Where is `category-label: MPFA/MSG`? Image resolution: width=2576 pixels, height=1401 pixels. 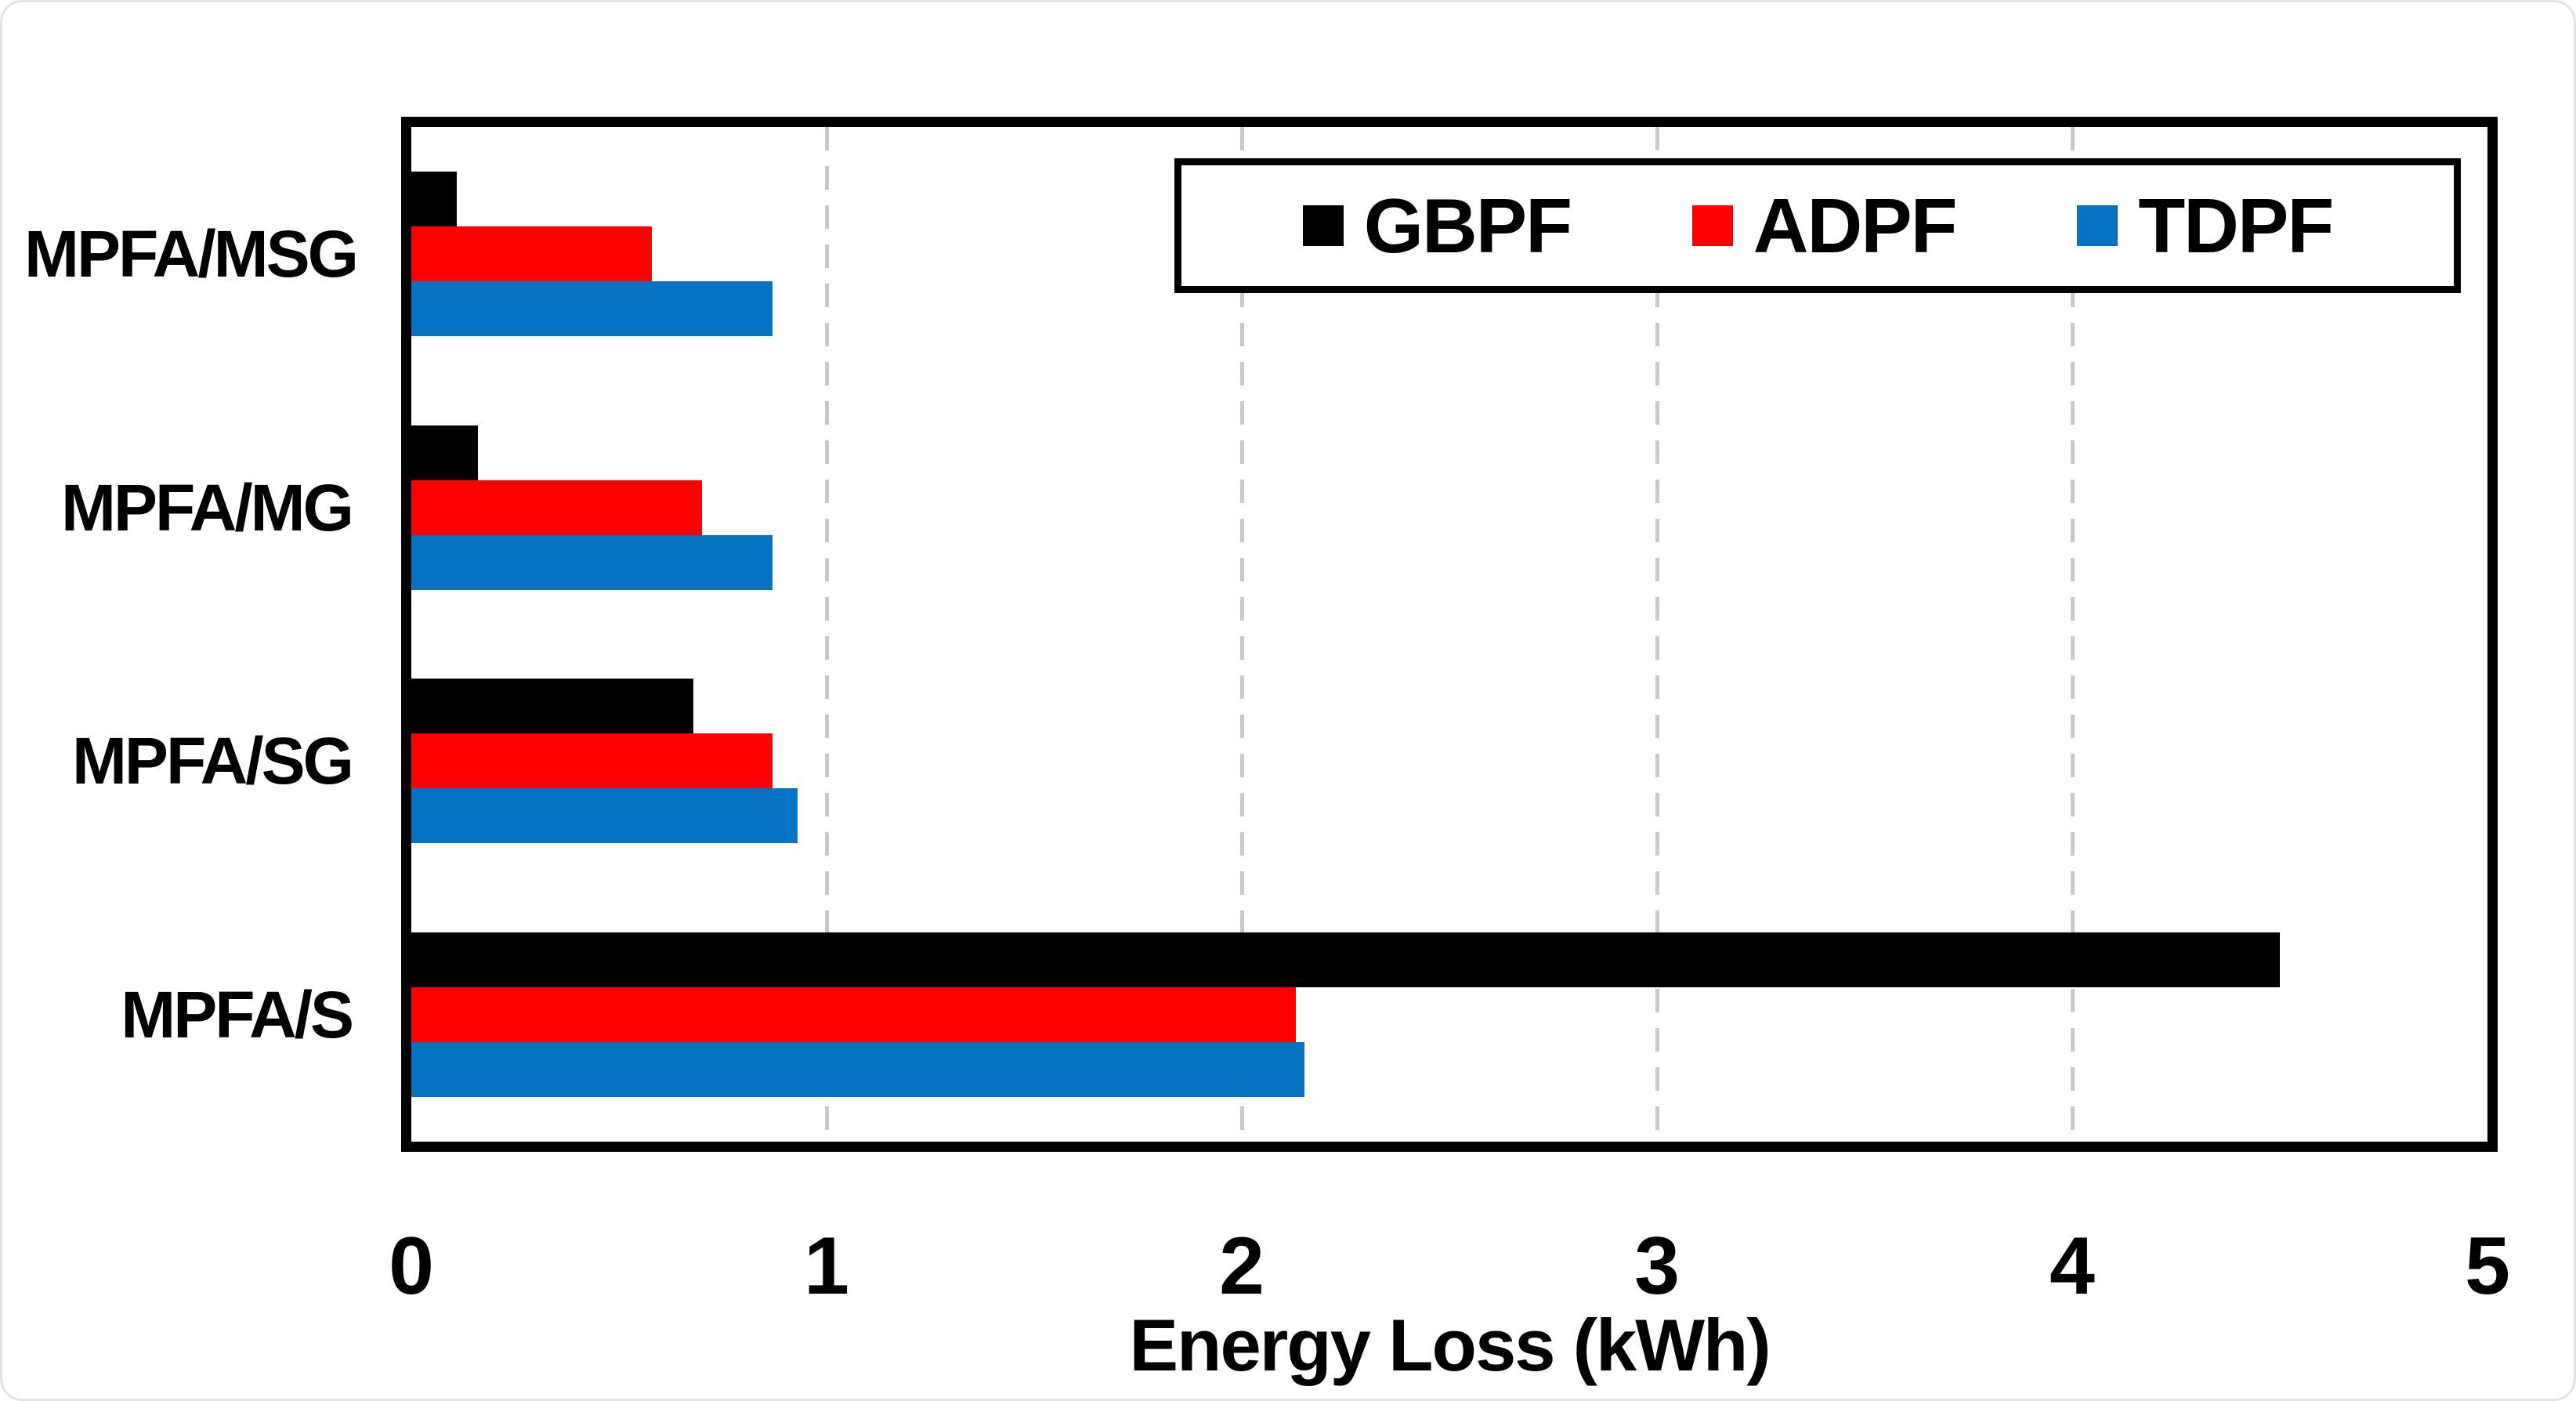 category-label: MPFA/MSG is located at coordinates (192, 253).